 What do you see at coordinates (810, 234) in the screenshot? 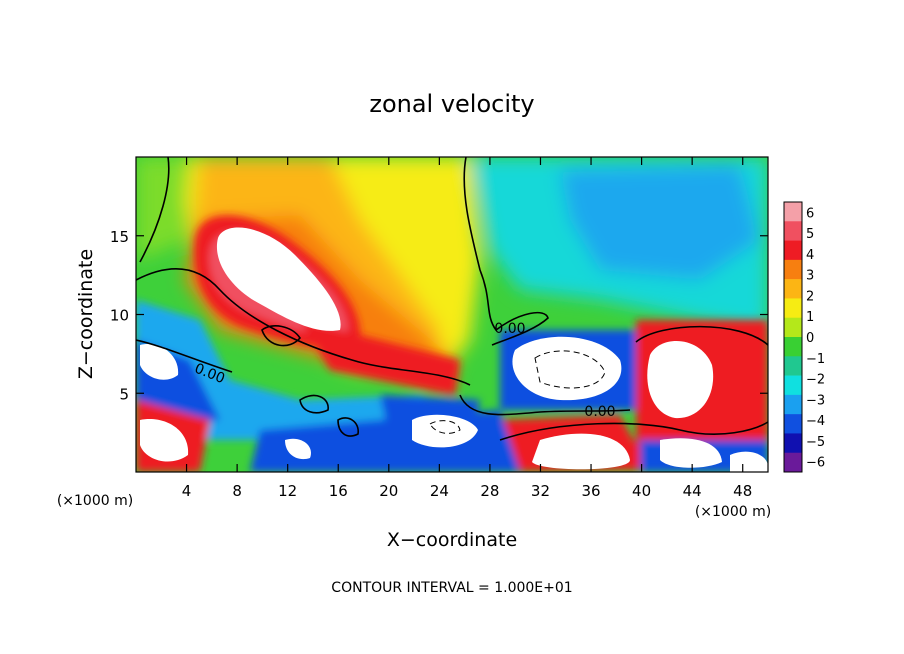
I see `colorbar-tick-label: 5` at bounding box center [810, 234].